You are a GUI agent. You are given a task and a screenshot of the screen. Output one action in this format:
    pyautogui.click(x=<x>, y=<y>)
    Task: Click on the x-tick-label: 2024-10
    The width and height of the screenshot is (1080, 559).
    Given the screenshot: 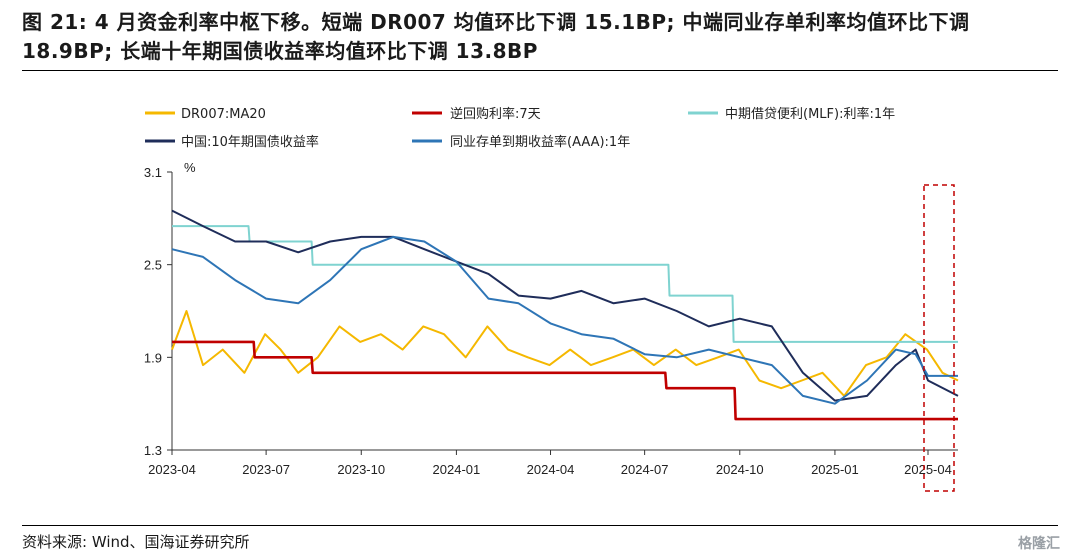 What is the action you would take?
    pyautogui.click(x=740, y=469)
    